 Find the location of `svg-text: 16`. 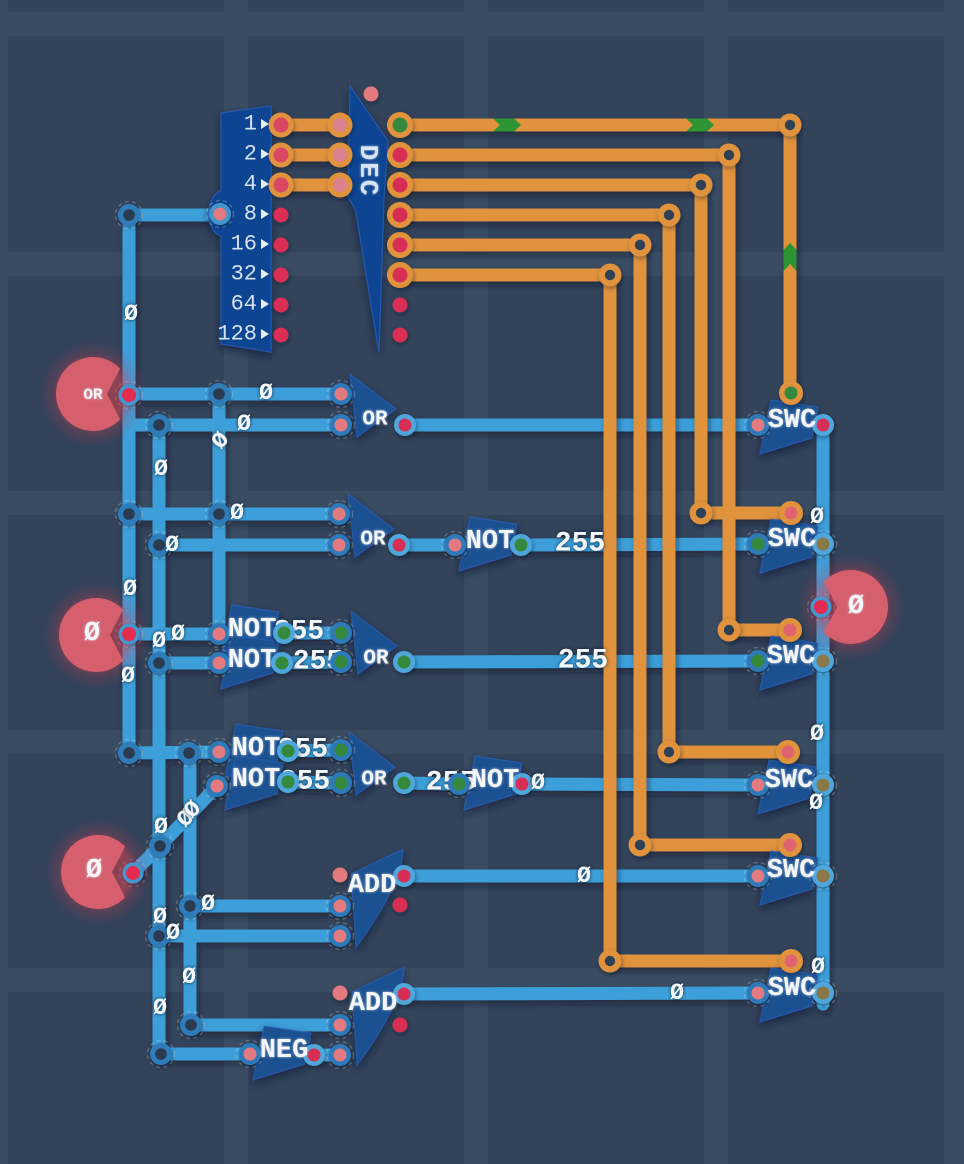

svg-text: 16 is located at coordinates (244, 244).